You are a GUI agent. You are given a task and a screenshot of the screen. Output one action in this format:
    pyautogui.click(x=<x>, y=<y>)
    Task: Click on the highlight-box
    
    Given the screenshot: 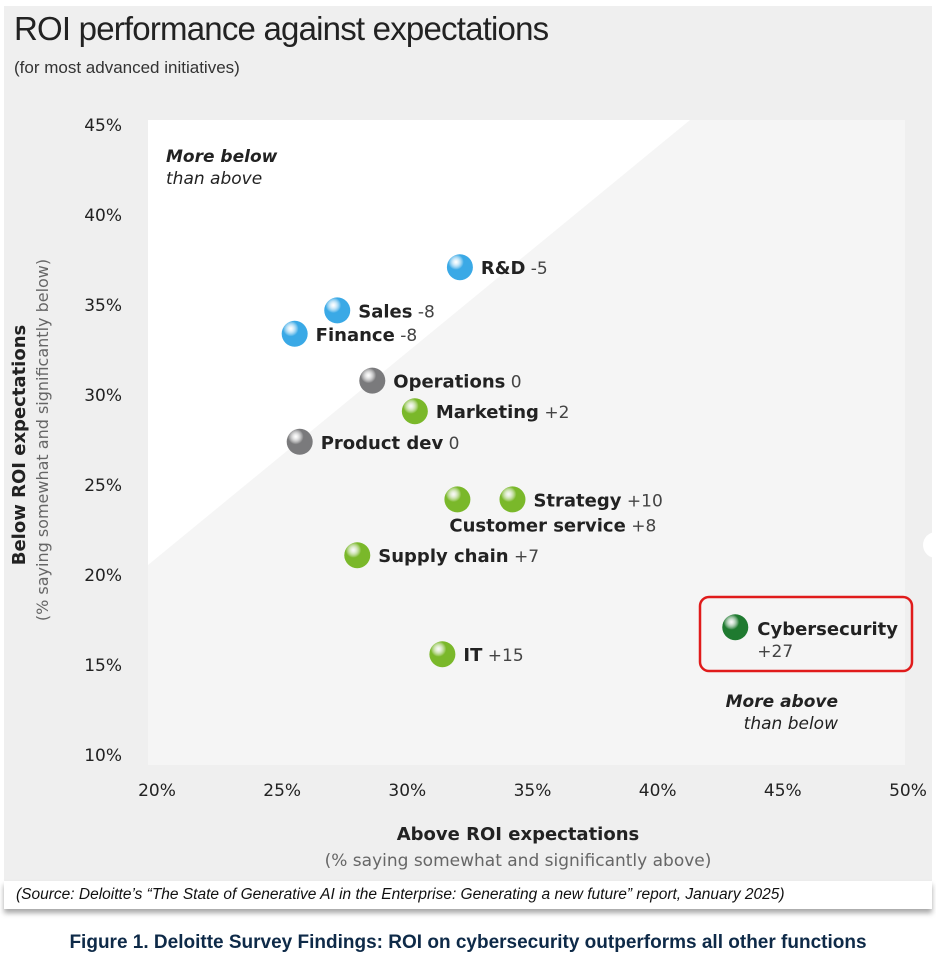 What is the action you would take?
    pyautogui.click(x=806, y=634)
    